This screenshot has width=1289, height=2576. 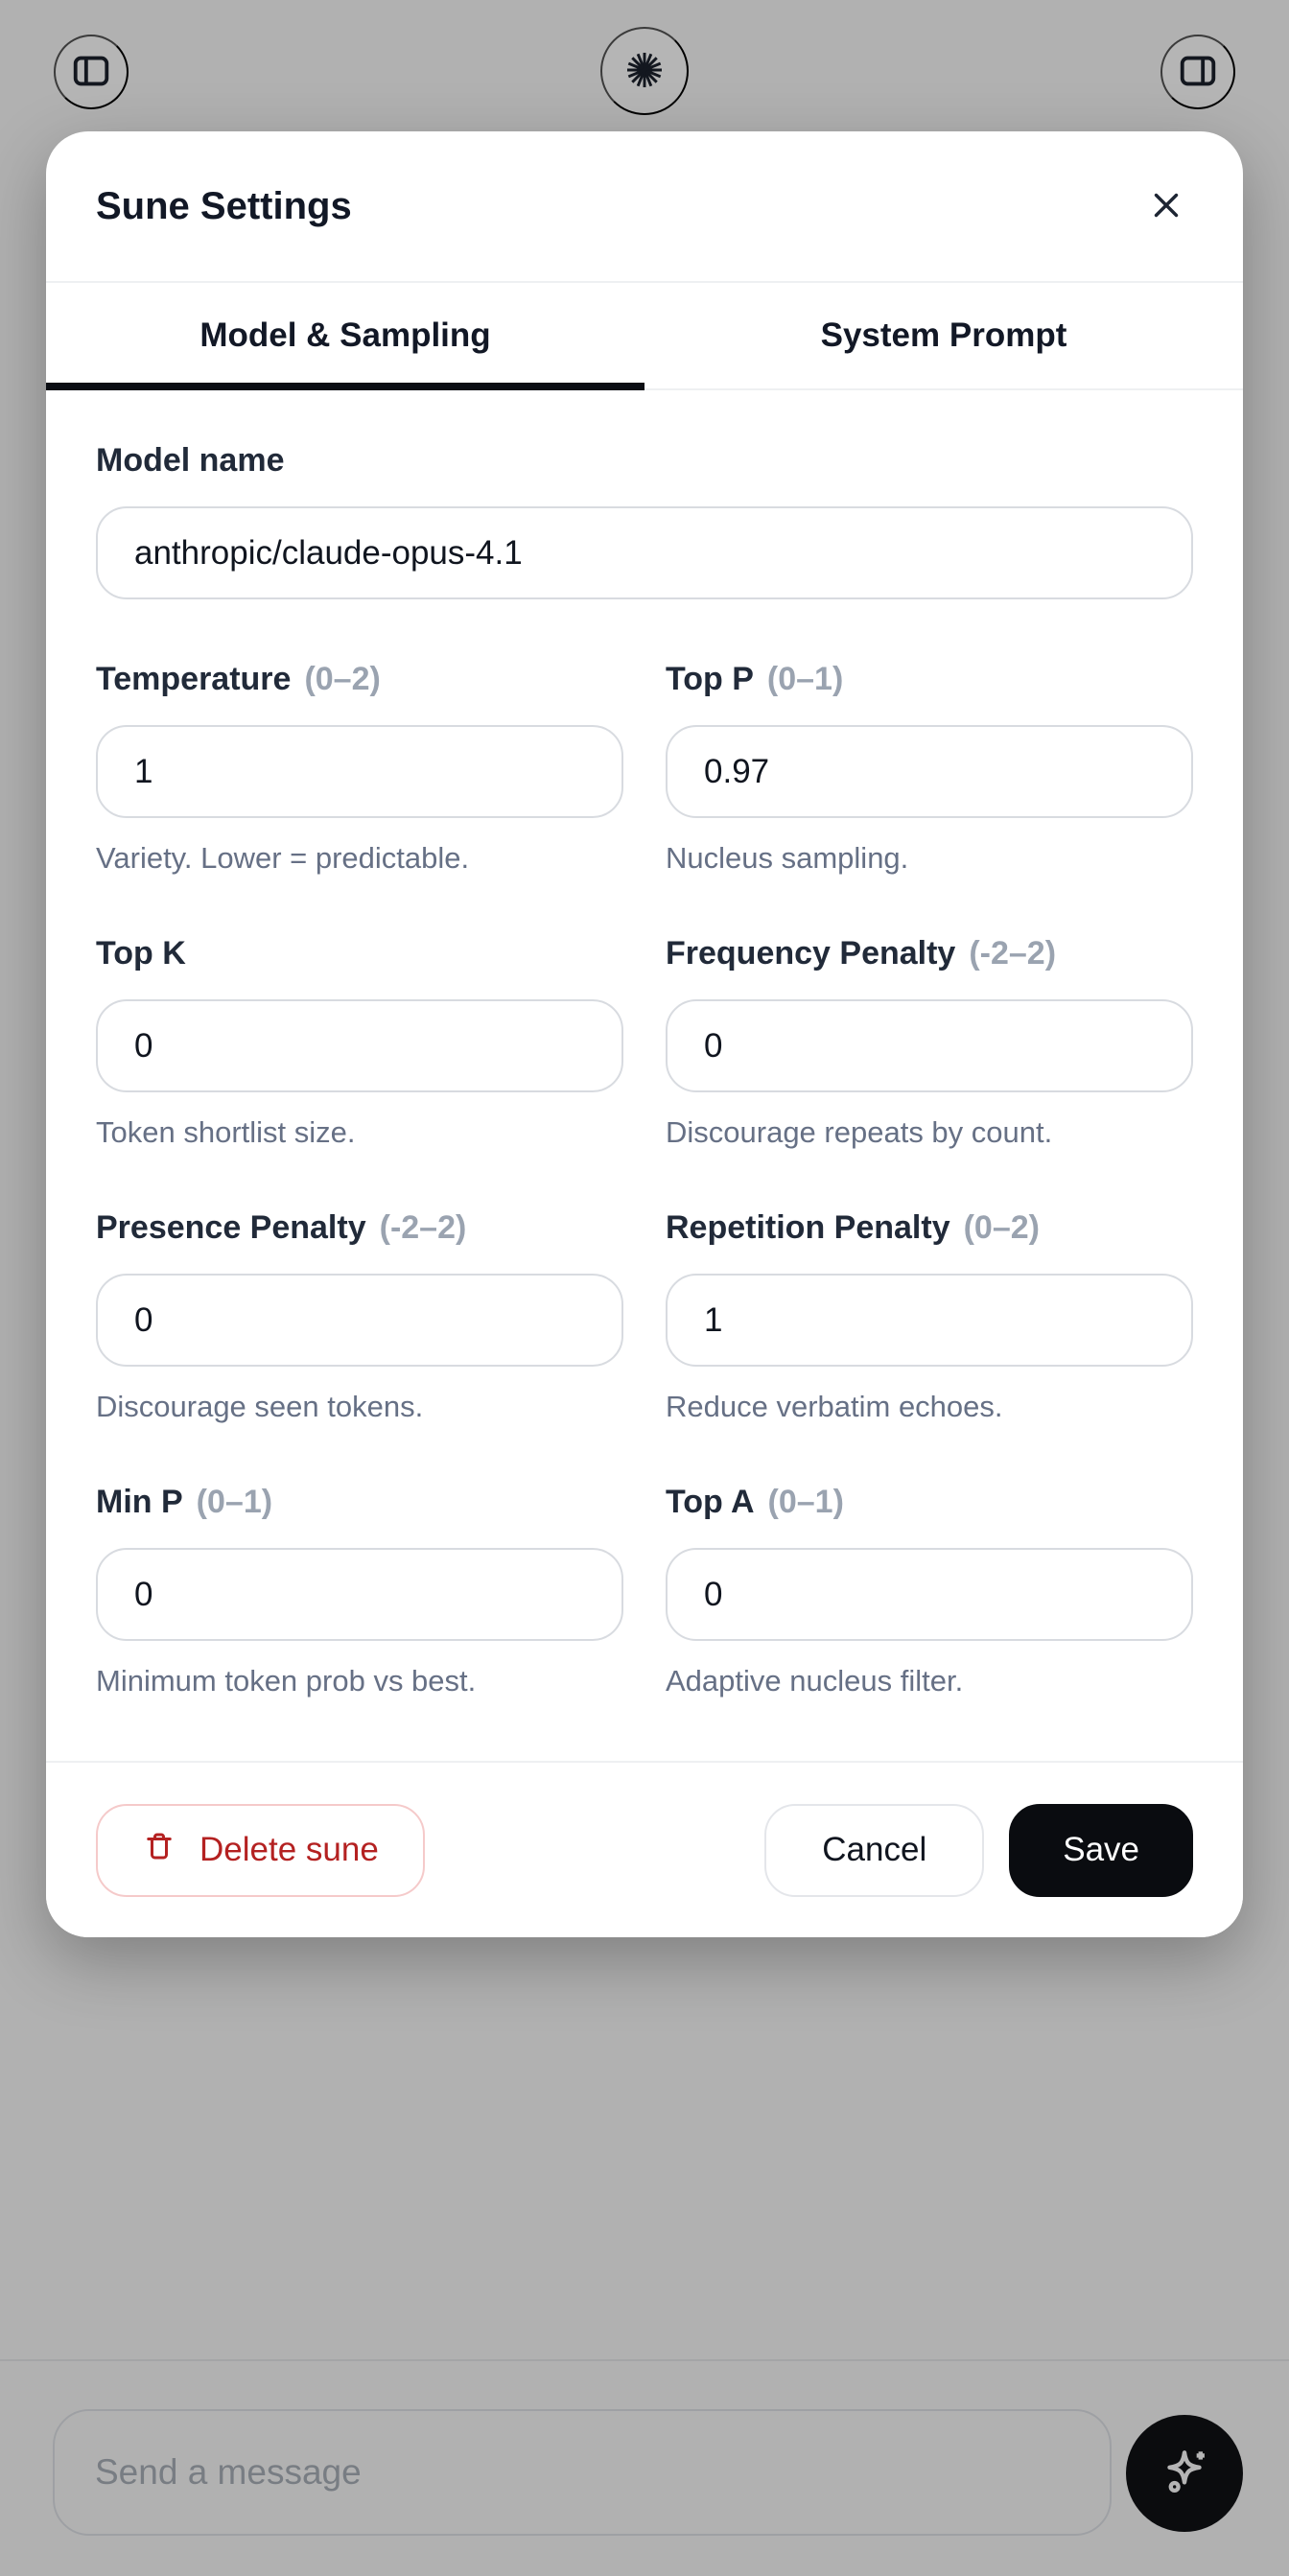 I want to click on temperature-hint: Variety. Lower = predictable., so click(x=283, y=858).